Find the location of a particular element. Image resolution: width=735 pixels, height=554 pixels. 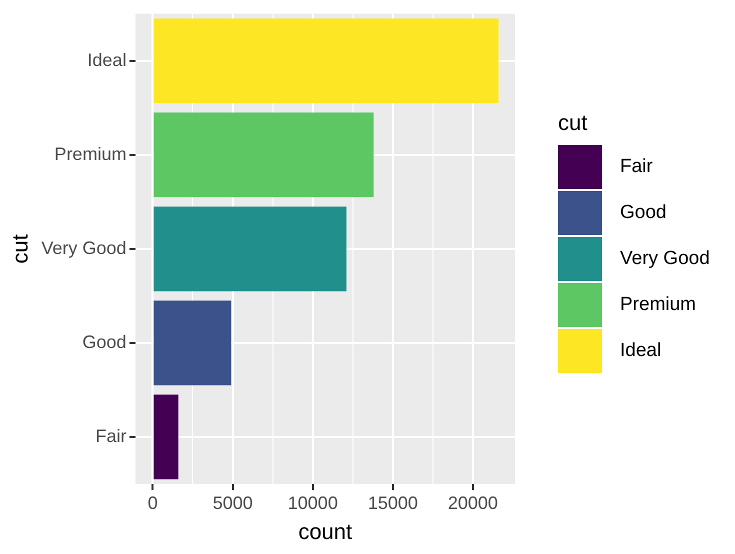

x-axis-title: count is located at coordinates (325, 531).